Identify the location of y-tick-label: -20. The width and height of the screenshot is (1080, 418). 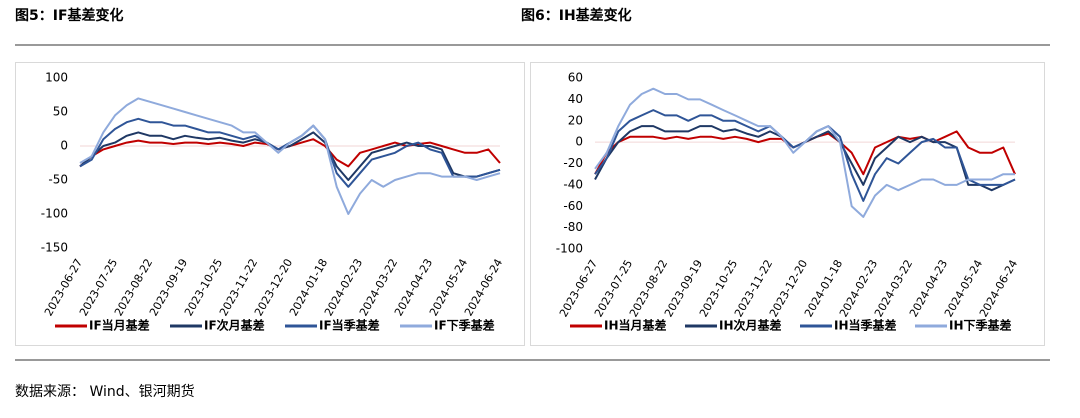
(573, 163).